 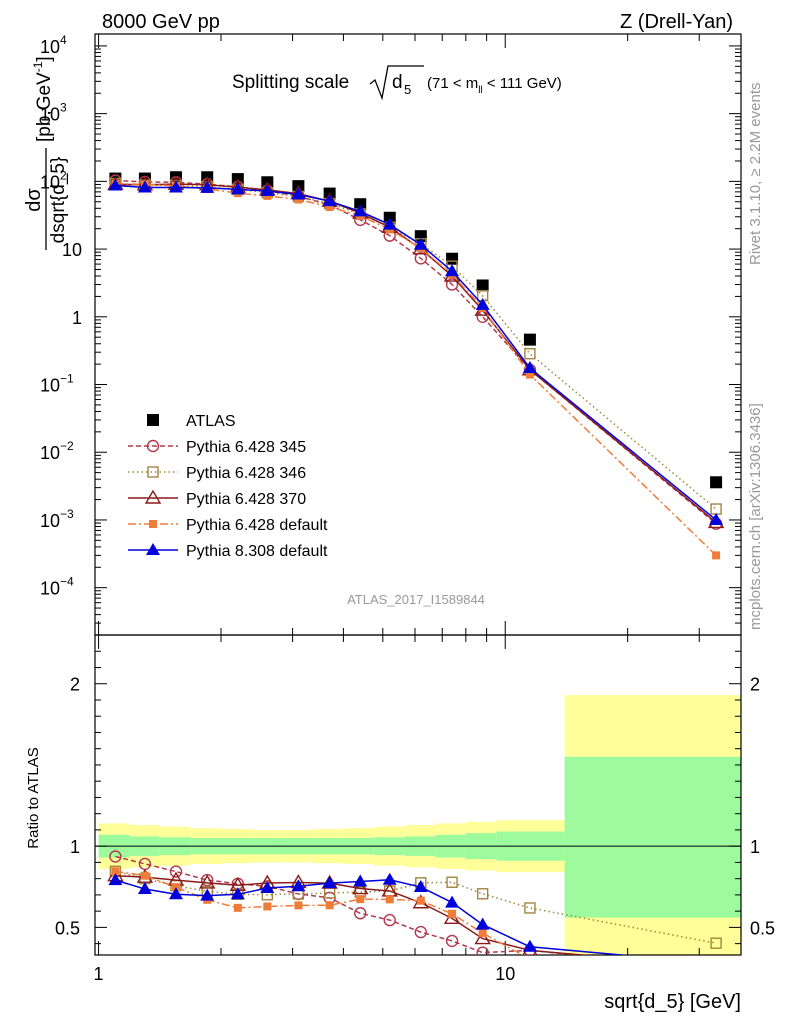 What do you see at coordinates (407, 89) in the screenshot?
I see `svg-text: 5` at bounding box center [407, 89].